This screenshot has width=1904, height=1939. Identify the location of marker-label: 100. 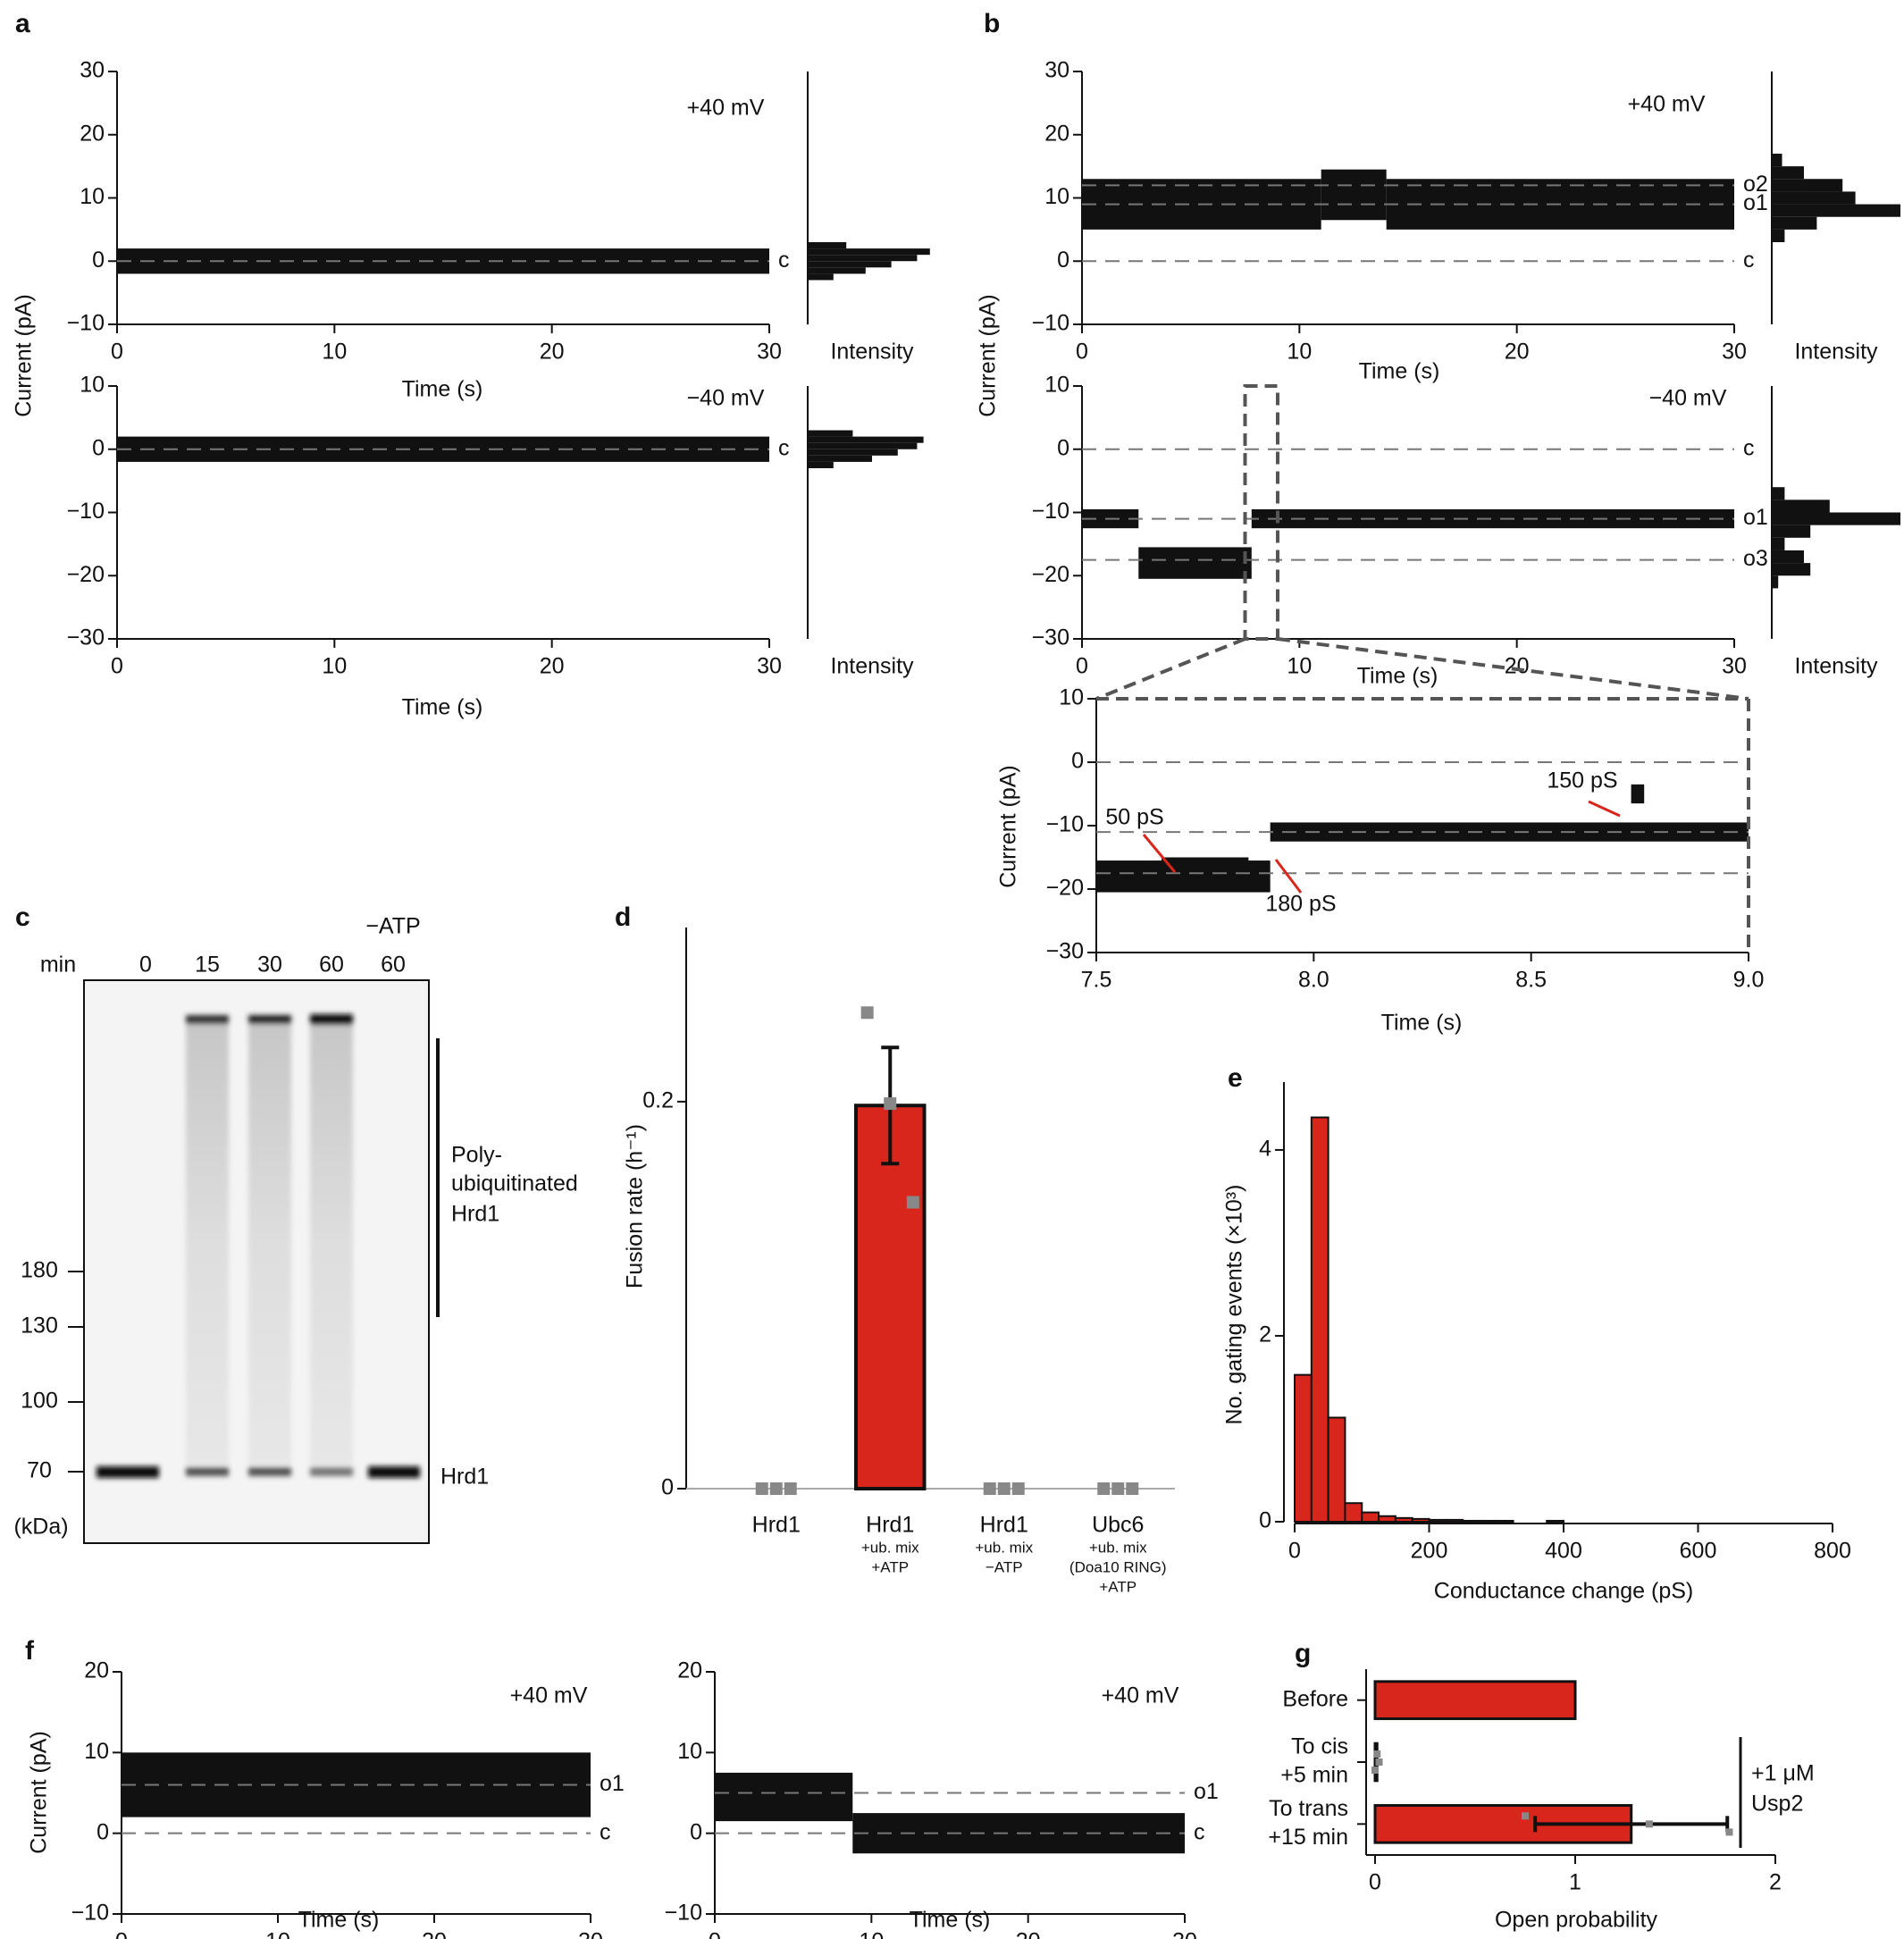
(39, 1401).